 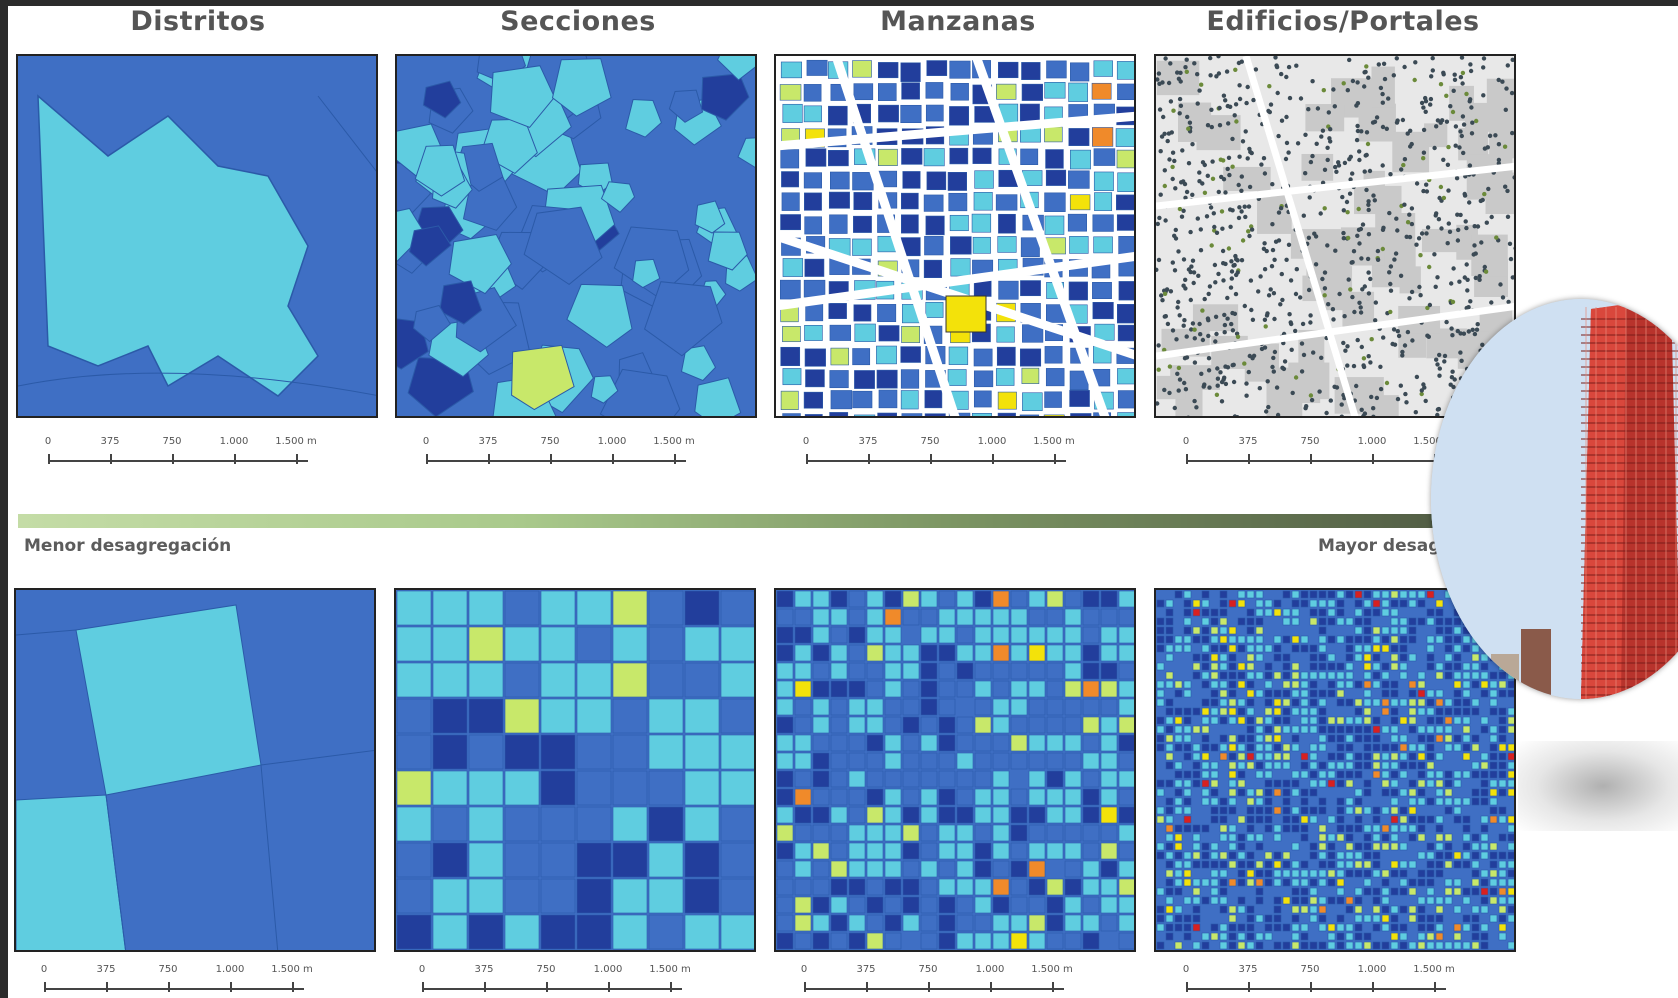 What do you see at coordinates (1598, 786) in the screenshot?
I see `photo-shadow` at bounding box center [1598, 786].